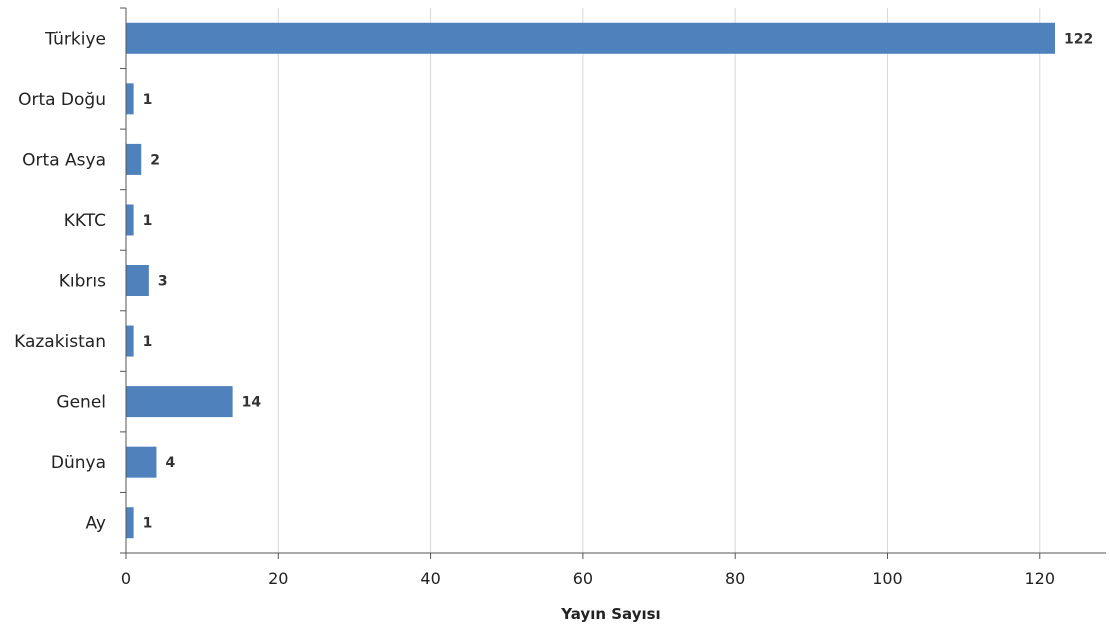  I want to click on category-label: KKTC, so click(85, 221).